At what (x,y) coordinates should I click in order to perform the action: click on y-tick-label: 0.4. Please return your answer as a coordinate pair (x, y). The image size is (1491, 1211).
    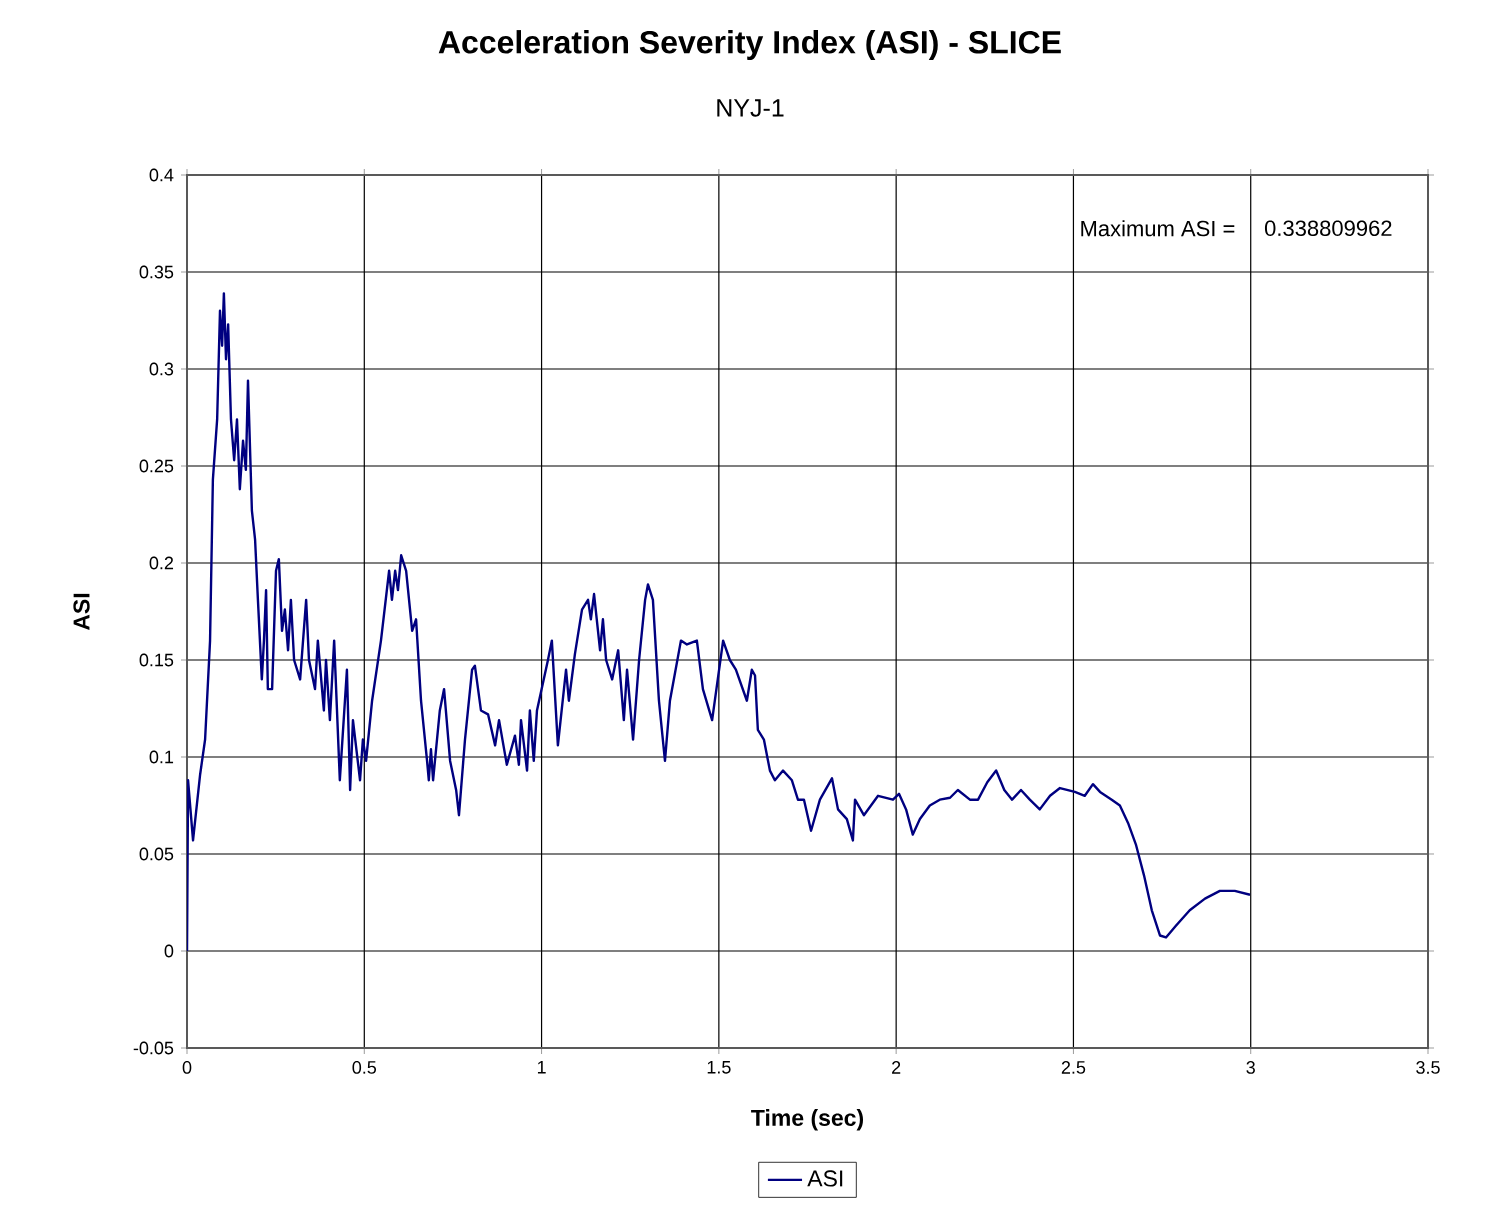
    Looking at the image, I should click on (161, 175).